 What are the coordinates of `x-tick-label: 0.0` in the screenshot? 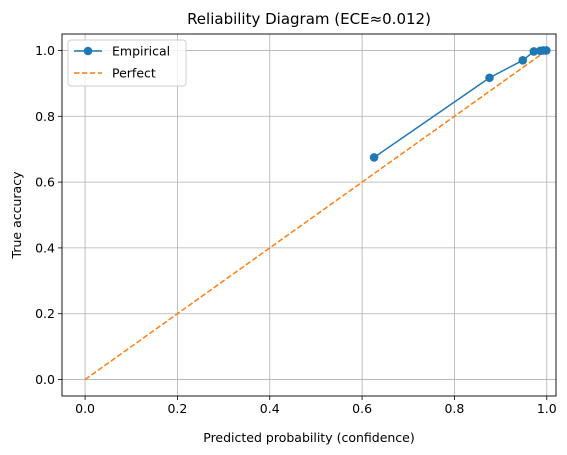 It's located at (85, 408).